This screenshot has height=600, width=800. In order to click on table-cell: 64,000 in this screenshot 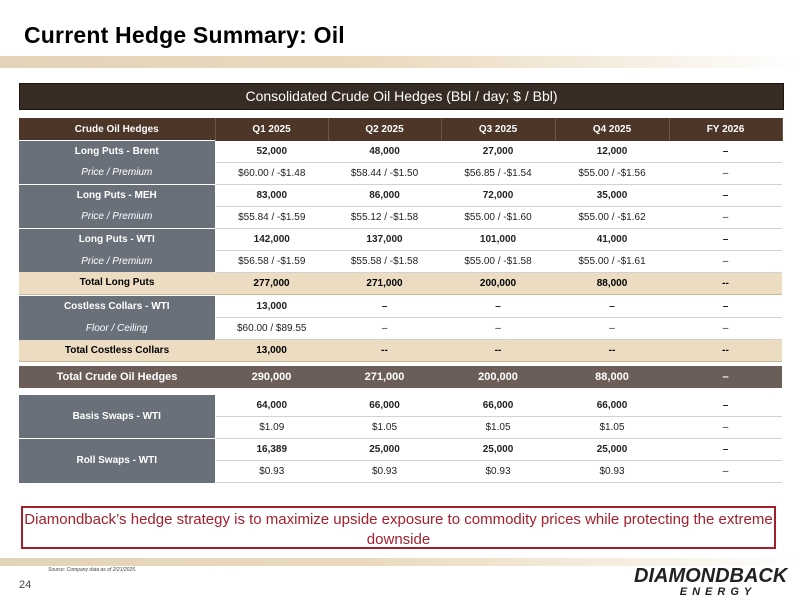, I will do `click(271, 406)`.